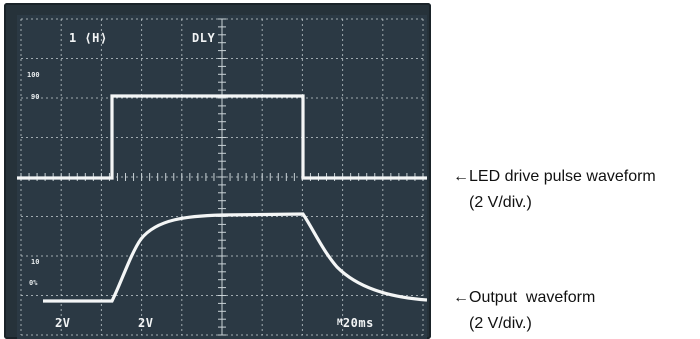  I want to click on output-annotation-unit: (2 V/div.), so click(500, 323).